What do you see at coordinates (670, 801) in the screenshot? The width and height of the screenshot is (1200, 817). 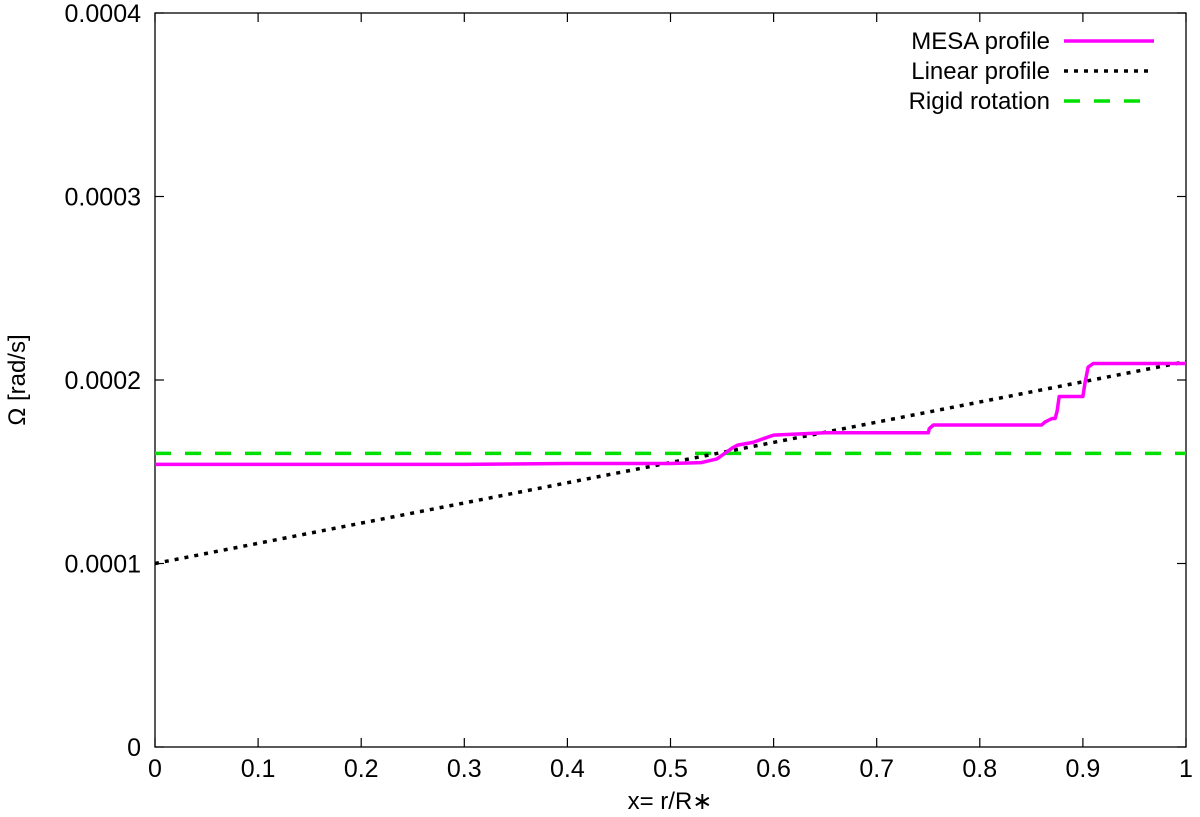 I see `x-axis-title: x= r/R∗` at bounding box center [670, 801].